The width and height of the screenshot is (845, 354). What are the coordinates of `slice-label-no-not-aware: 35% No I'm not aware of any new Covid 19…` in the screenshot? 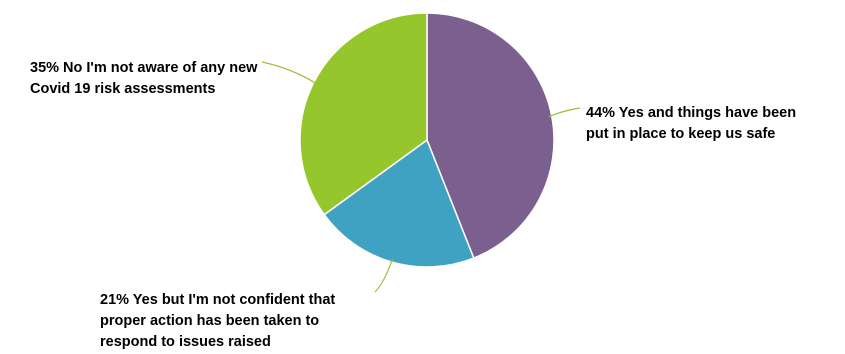 It's located at (144, 78).